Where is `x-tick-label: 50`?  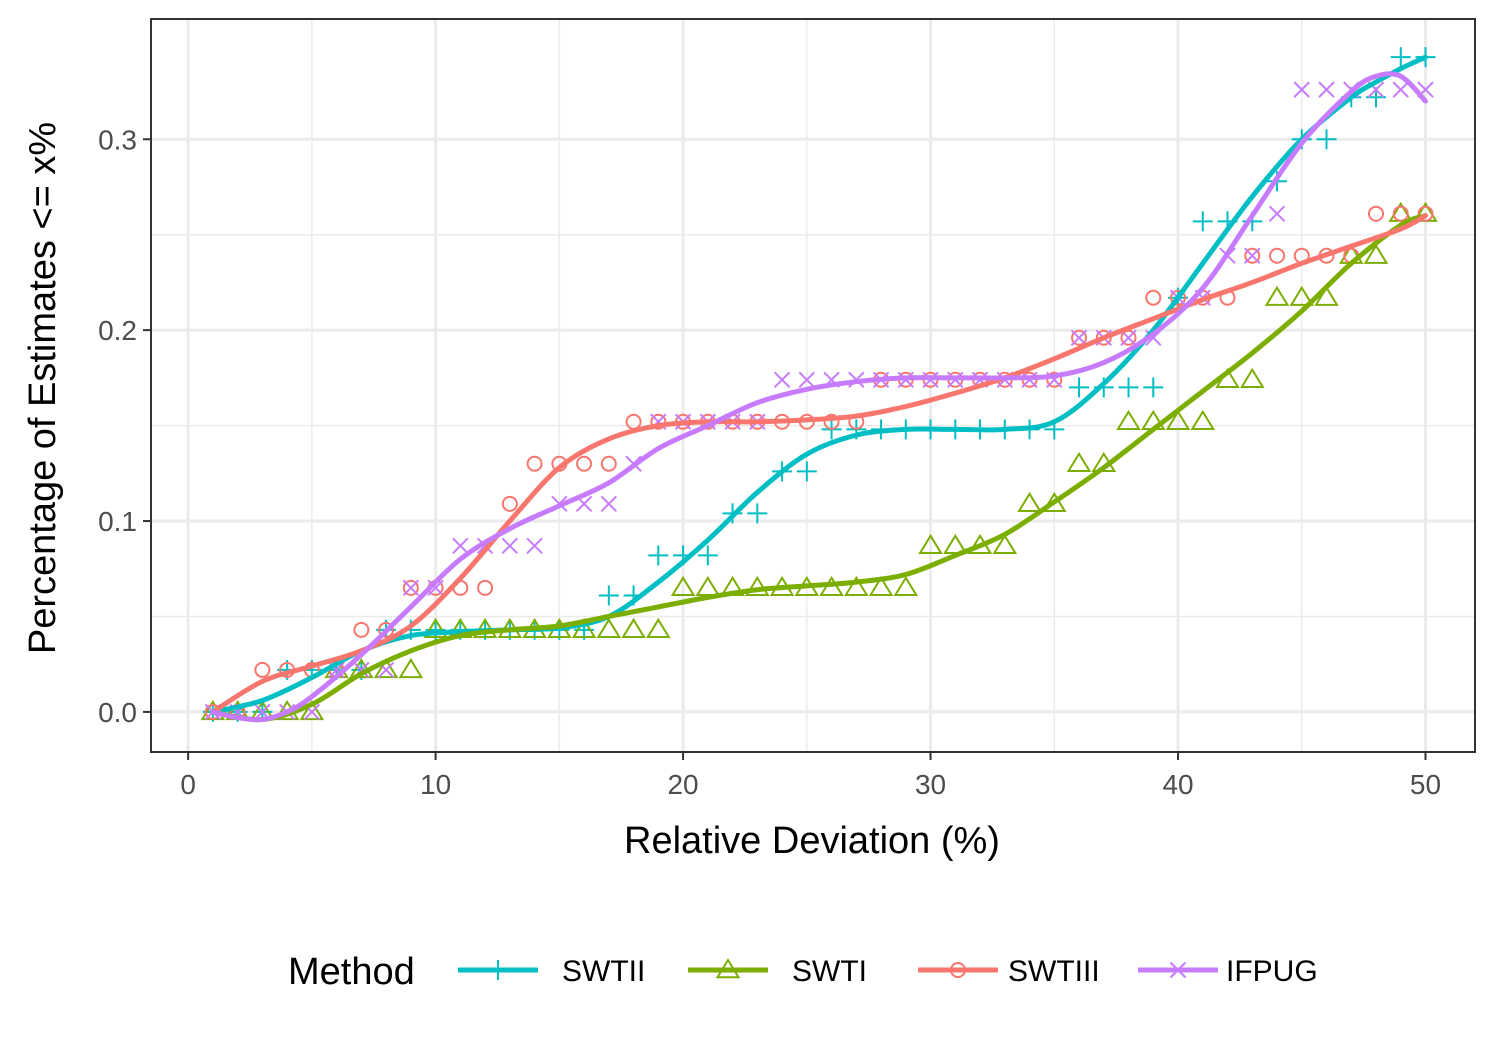
x-tick-label: 50 is located at coordinates (1425, 784).